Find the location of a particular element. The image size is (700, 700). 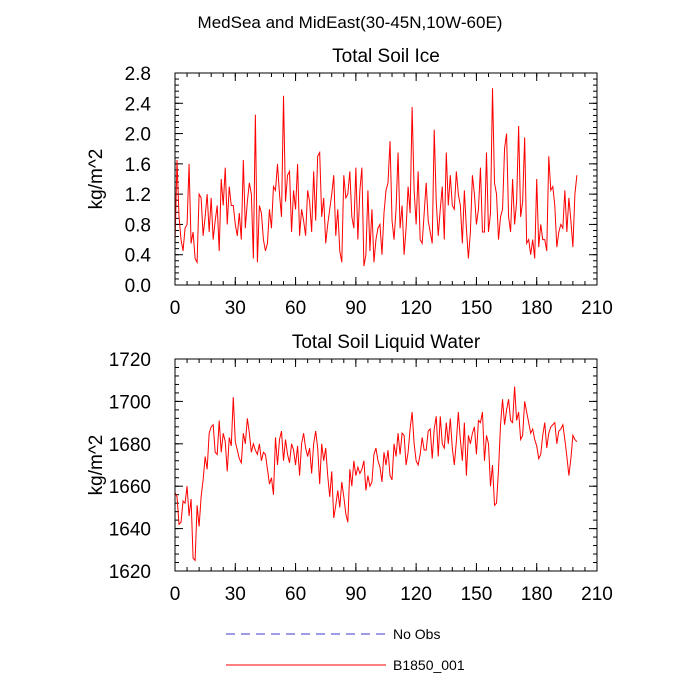

y-tick-label: 1.6 is located at coordinates (138, 165).